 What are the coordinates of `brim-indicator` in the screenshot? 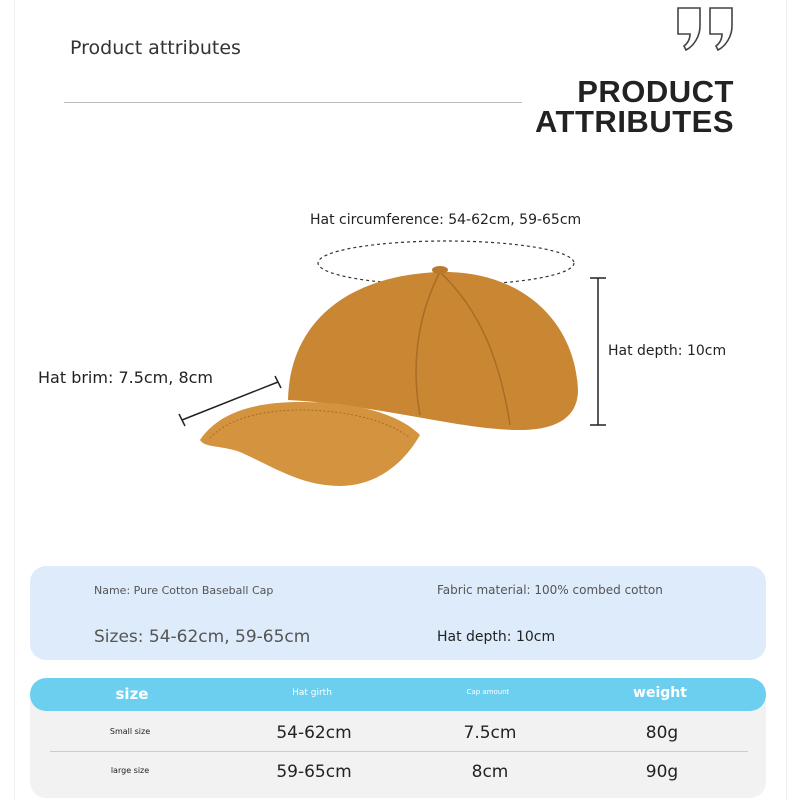 It's located at (230, 401).